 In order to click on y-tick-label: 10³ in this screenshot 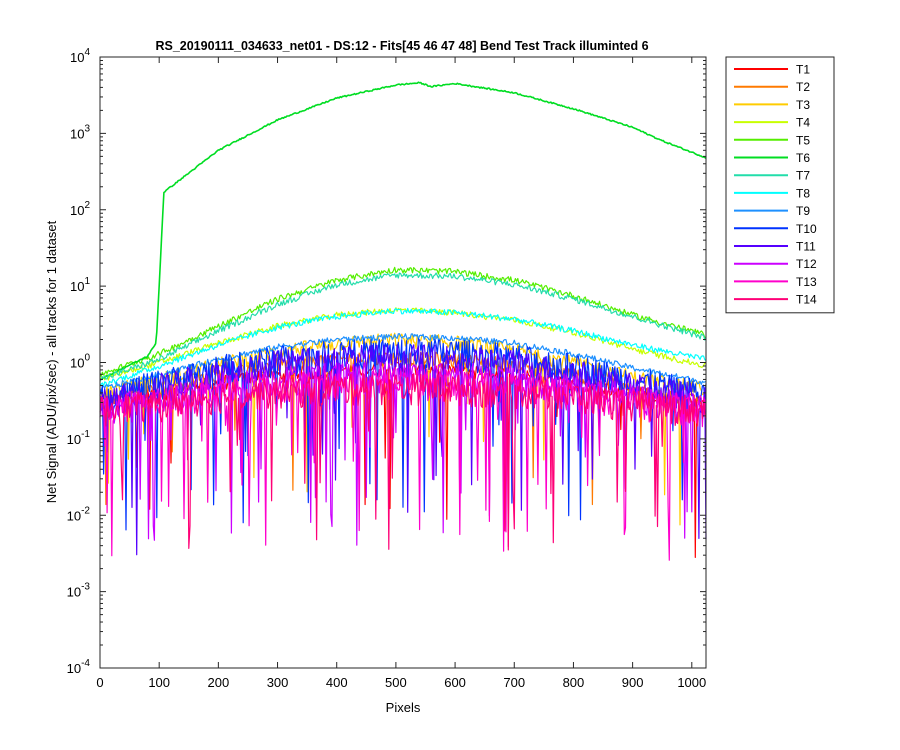, I will do `click(80, 132)`.